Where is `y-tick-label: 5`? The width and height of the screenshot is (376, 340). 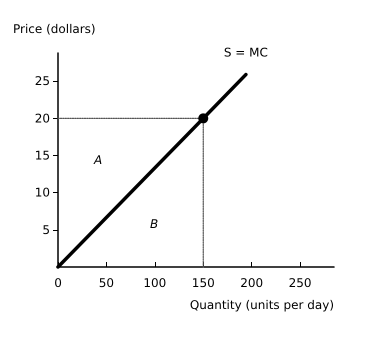 y-tick-label: 5 is located at coordinates (46, 229).